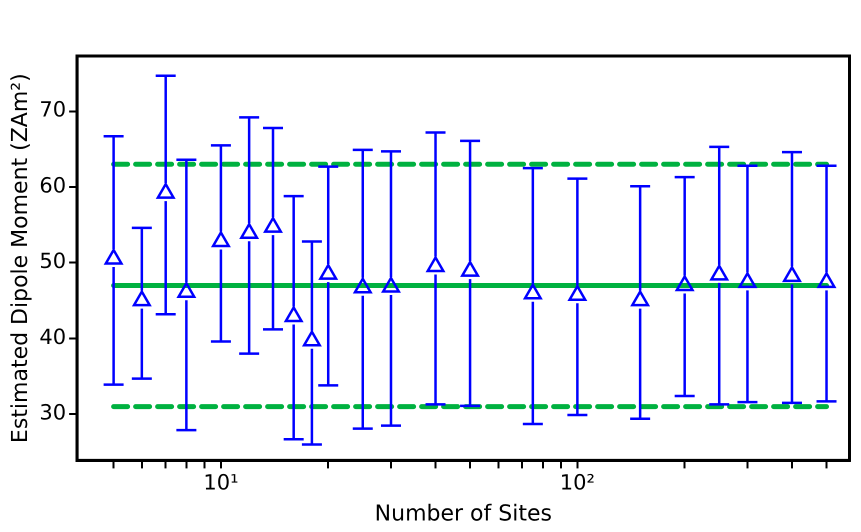 The height and width of the screenshot is (532, 861). Describe the element at coordinates (52, 412) in the screenshot. I see `y-tick-label: 30` at that location.